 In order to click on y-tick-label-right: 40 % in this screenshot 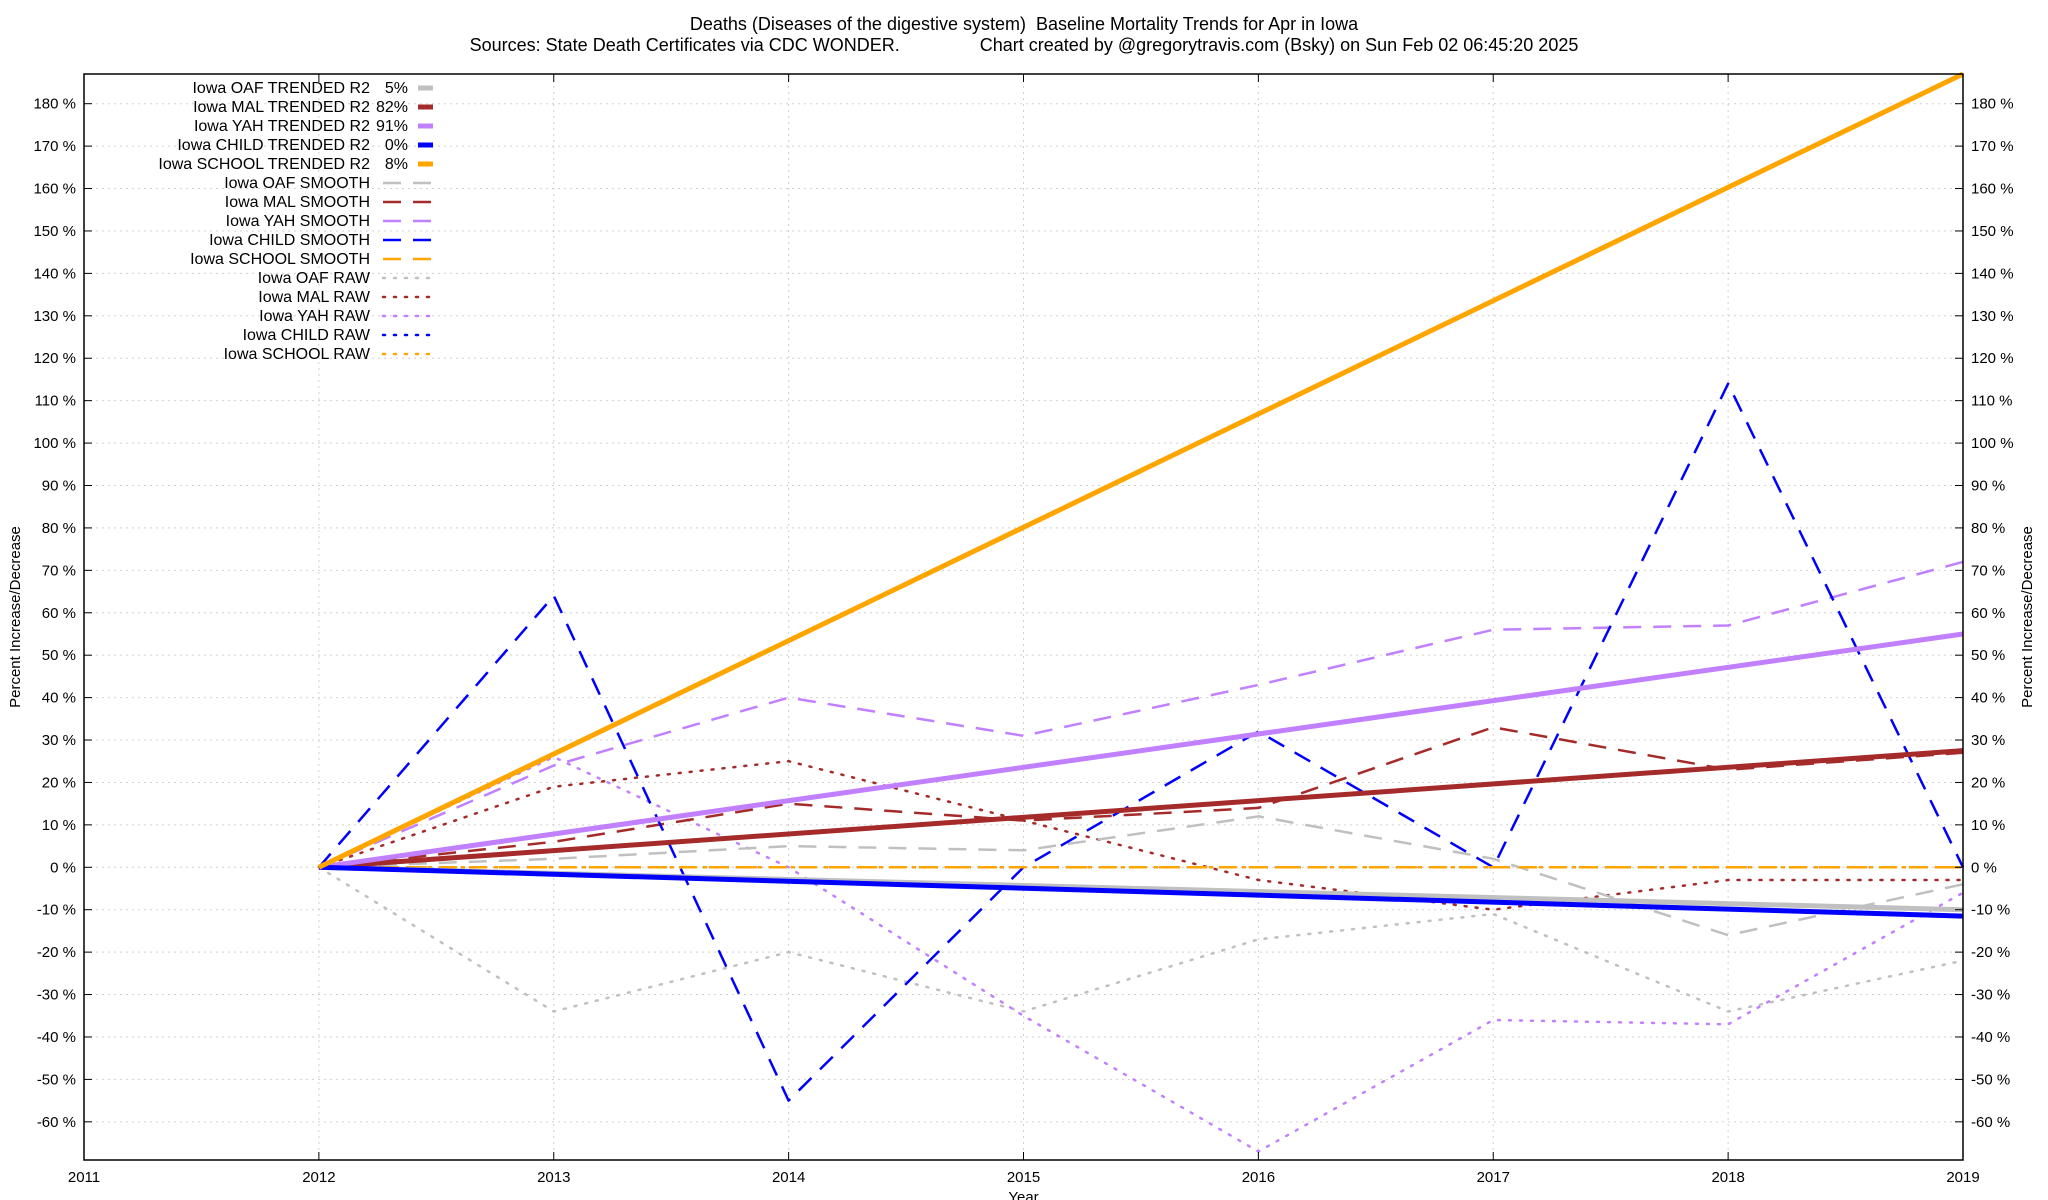, I will do `click(1988, 698)`.